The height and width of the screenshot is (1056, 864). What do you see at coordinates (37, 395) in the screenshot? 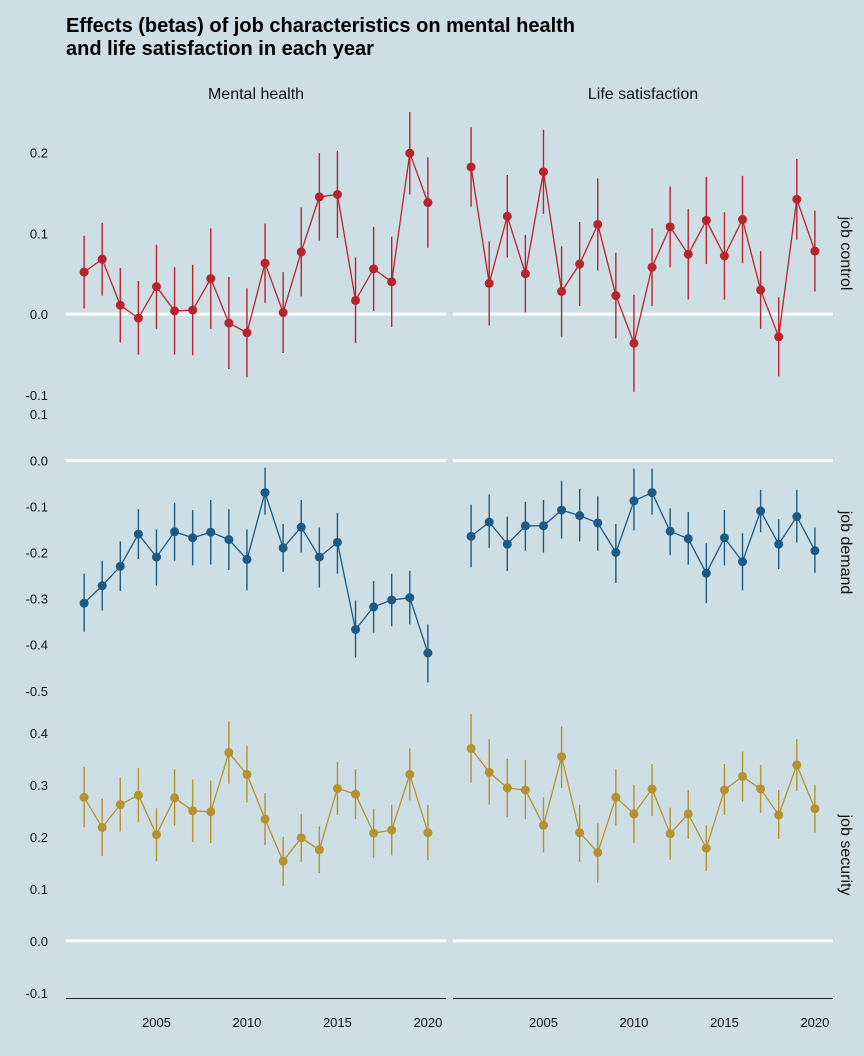
I see `y-tick-label-job-control: -0.1` at bounding box center [37, 395].